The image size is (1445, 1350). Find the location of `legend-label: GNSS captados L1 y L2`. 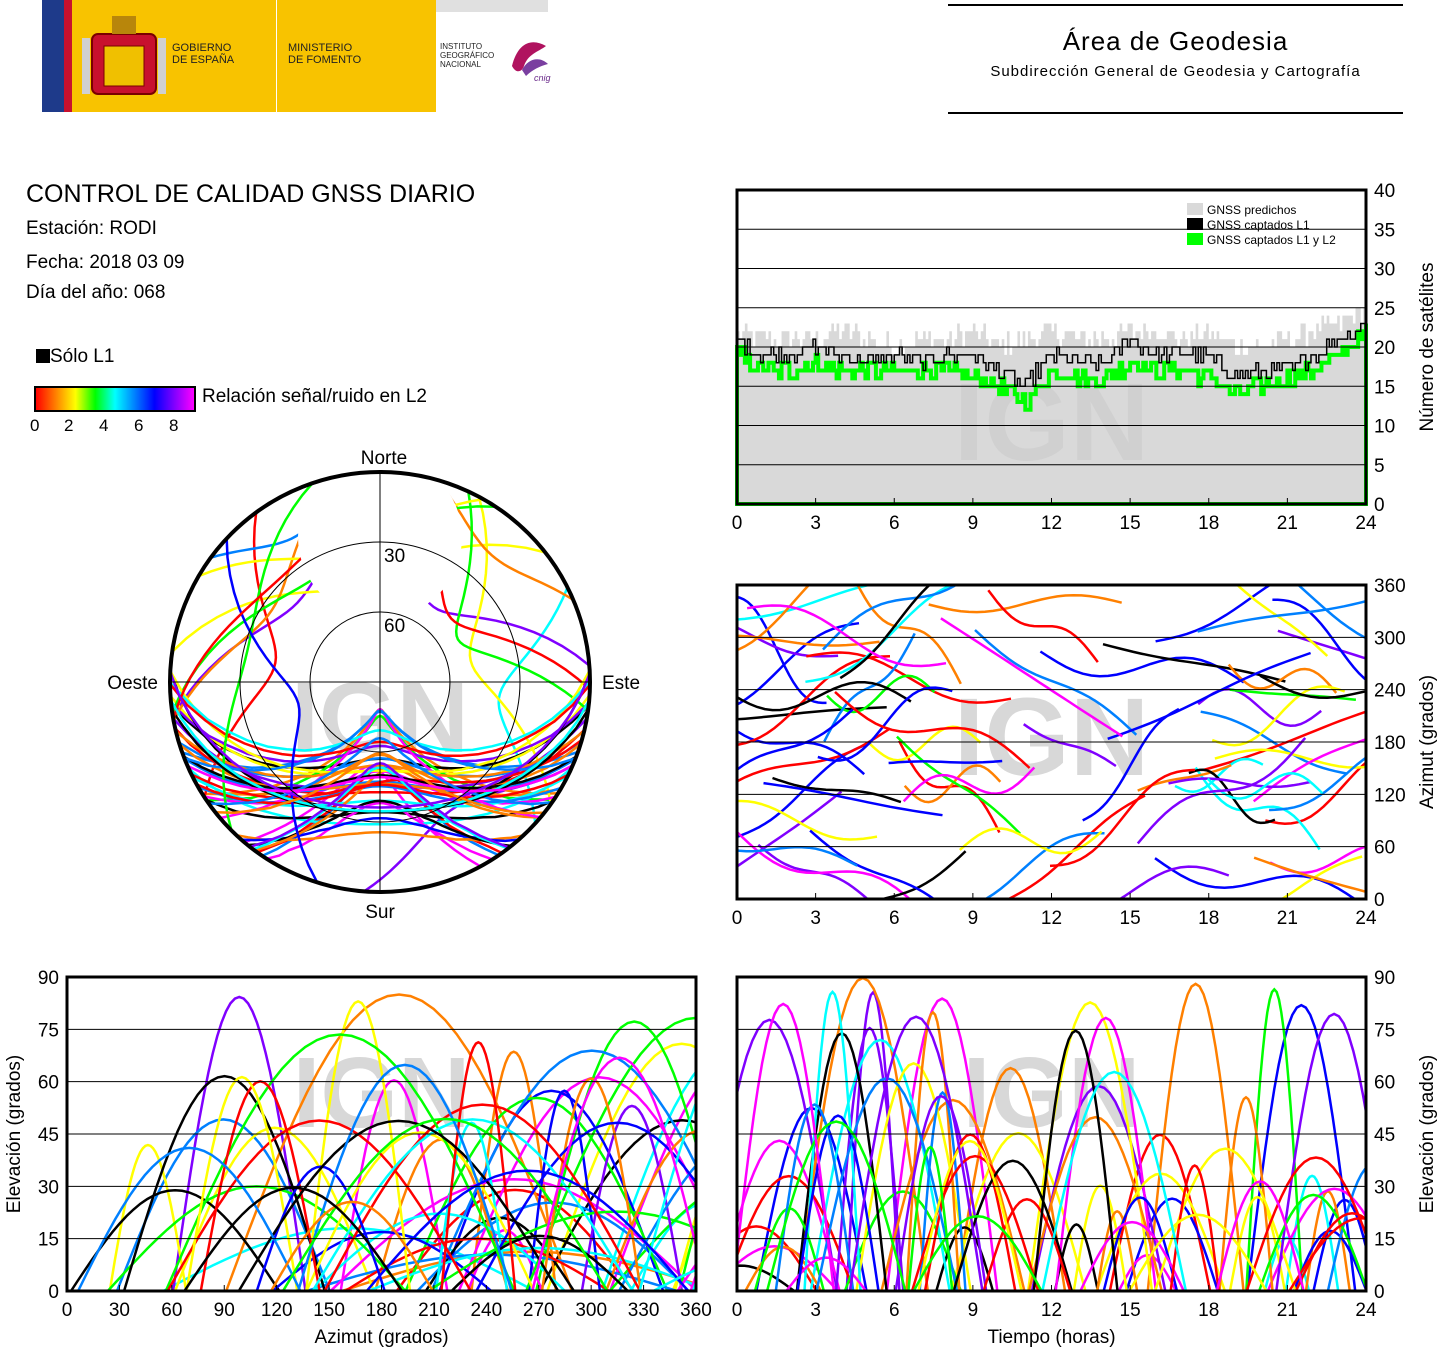

legend-label: GNSS captados L1 y L2 is located at coordinates (1271, 240).